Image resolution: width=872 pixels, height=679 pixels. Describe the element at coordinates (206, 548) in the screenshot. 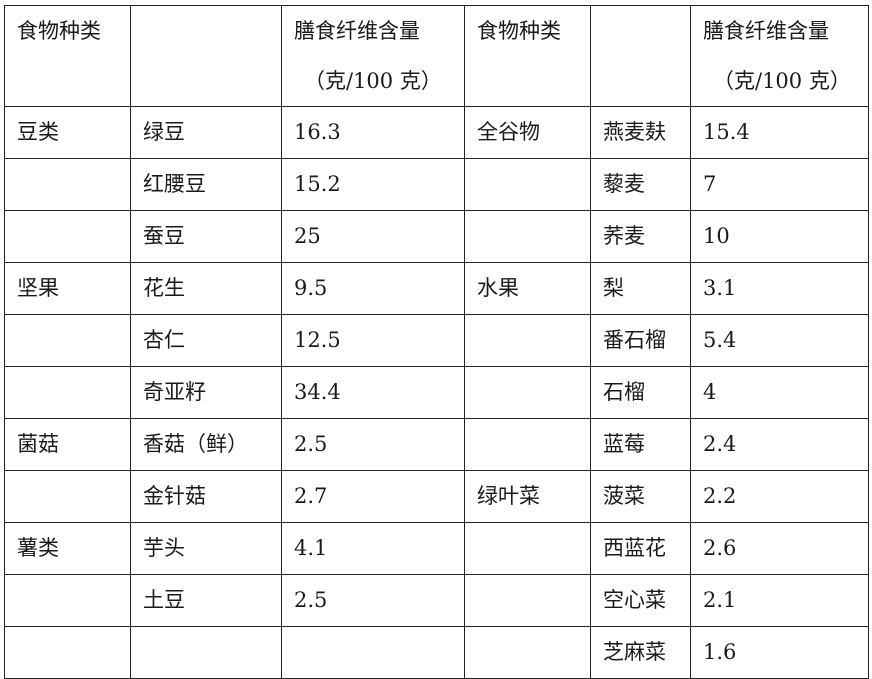

I see `cell-food-left: 芋头` at that location.